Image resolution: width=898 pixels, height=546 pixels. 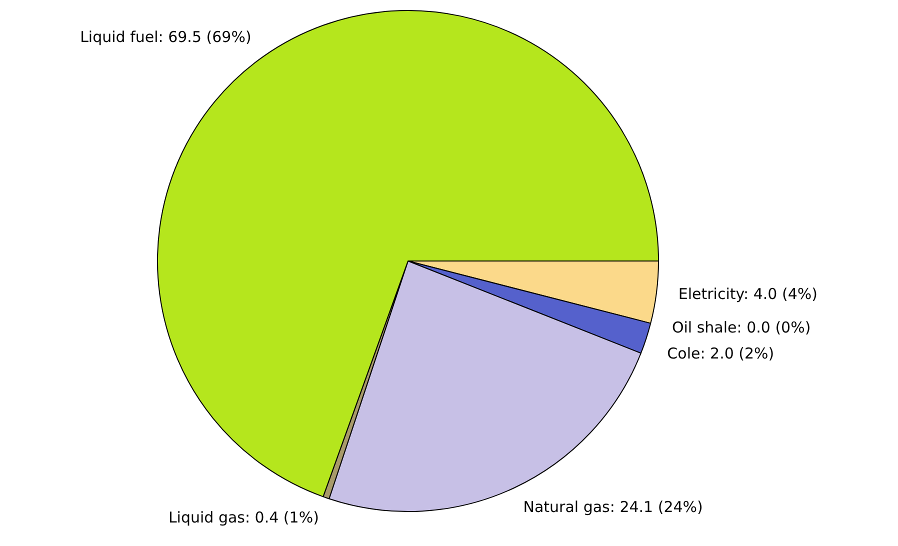 What do you see at coordinates (613, 507) in the screenshot?
I see `slice-label: Natural gas: 24.1 (24%)` at bounding box center [613, 507].